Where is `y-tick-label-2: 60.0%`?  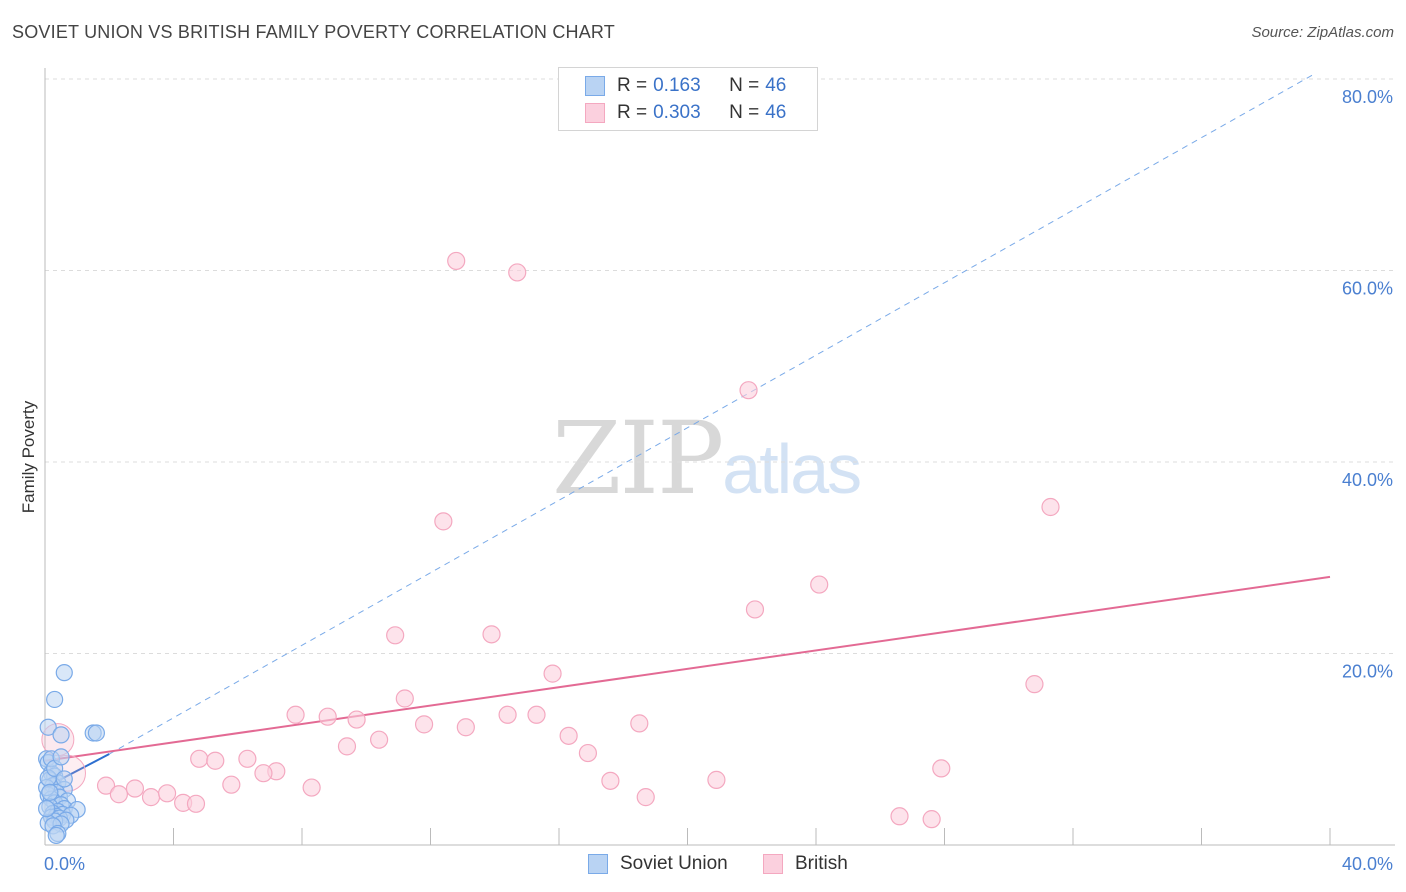 y-tick-label-2: 60.0% is located at coordinates (1367, 289).